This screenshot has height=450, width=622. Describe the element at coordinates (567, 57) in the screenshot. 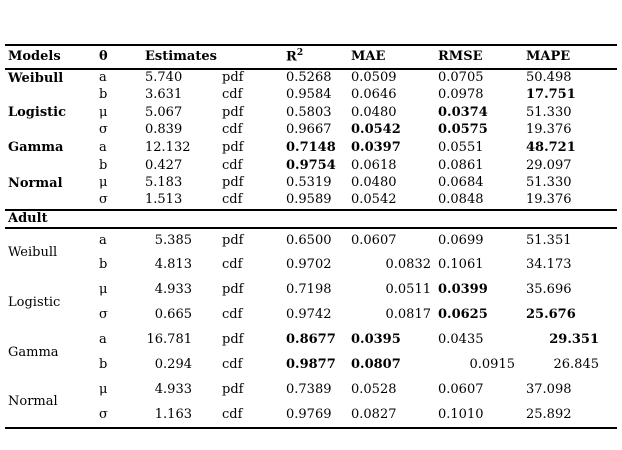

I see `header-mape: MAPE` at that location.